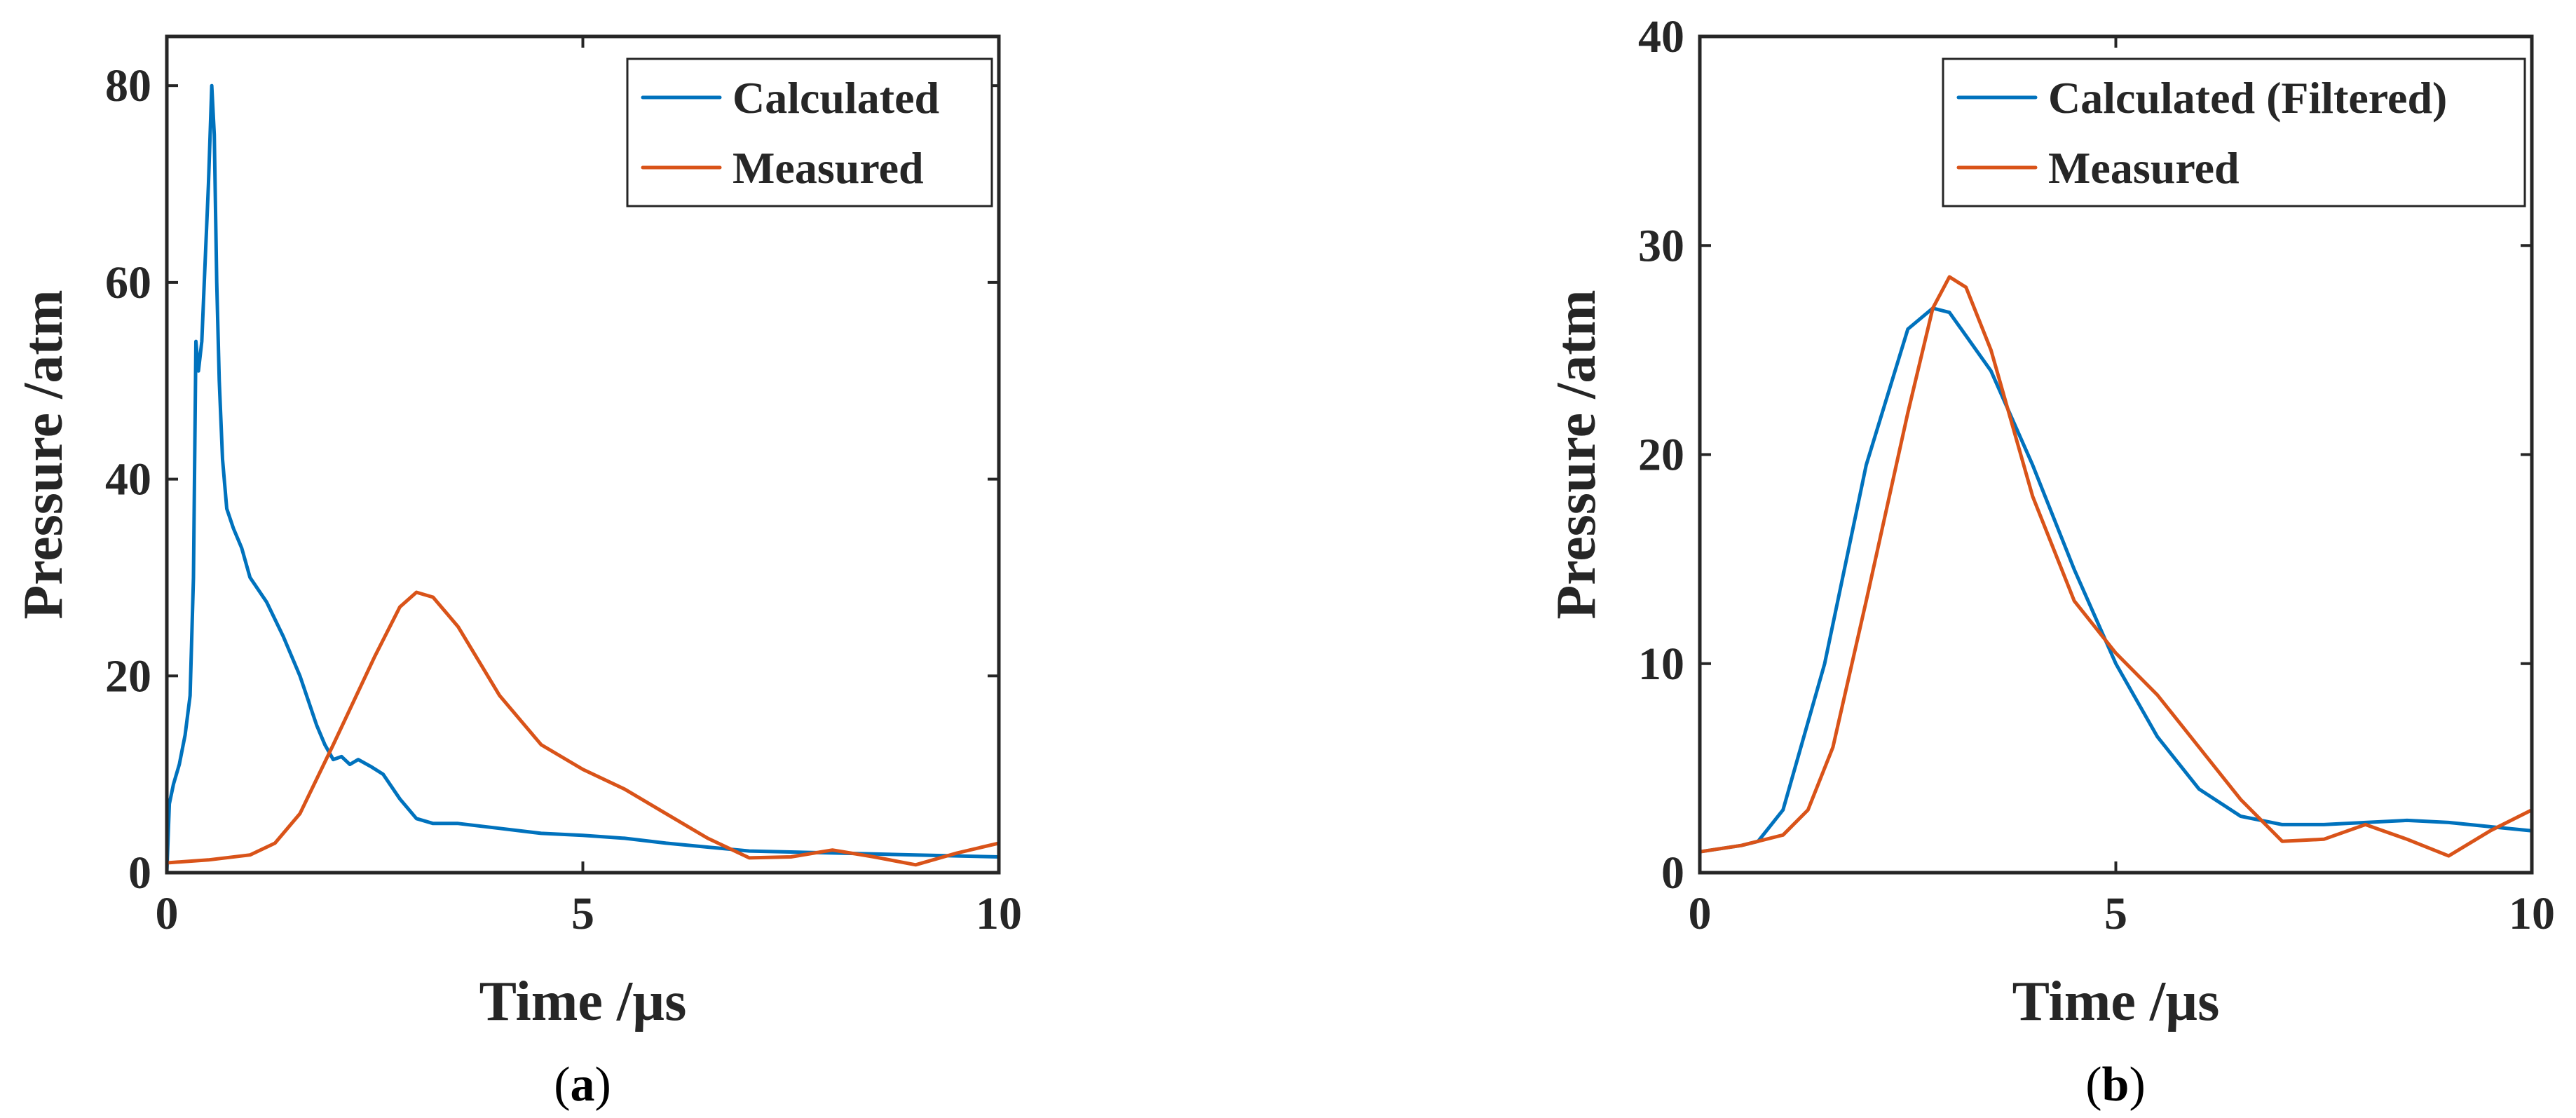 This screenshot has height=1118, width=2576. I want to click on y-tick-label: 60, so click(128, 282).